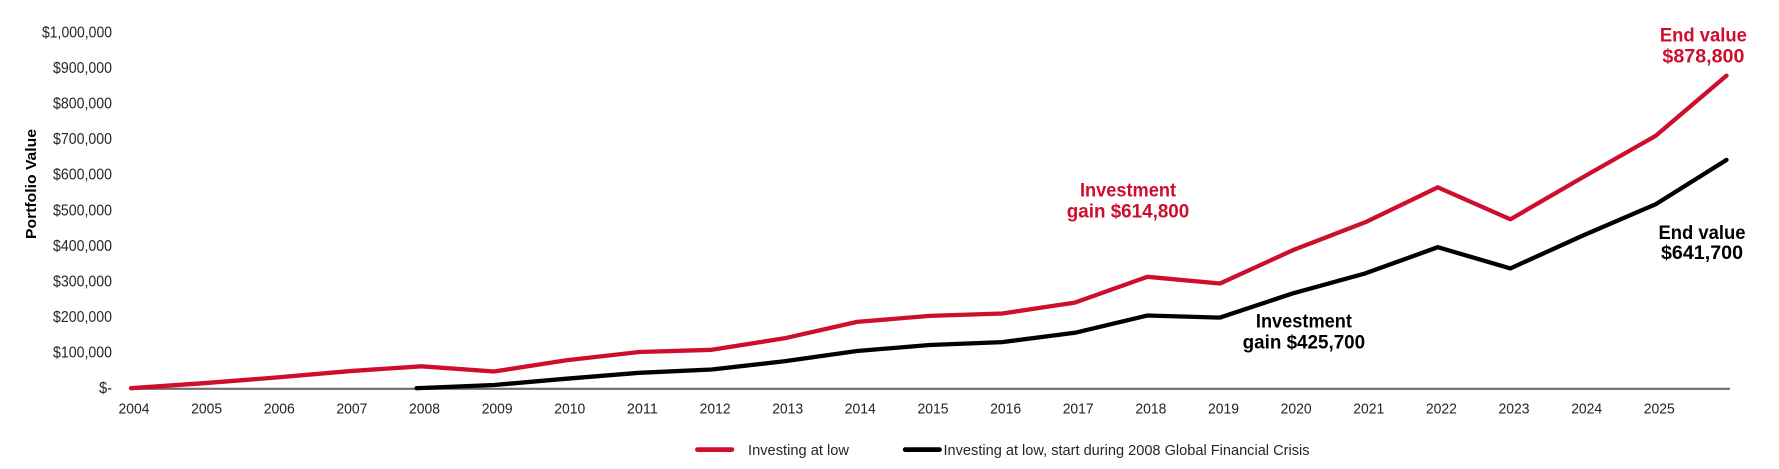  I want to click on svg-text: gain $425,700, so click(1304, 343).